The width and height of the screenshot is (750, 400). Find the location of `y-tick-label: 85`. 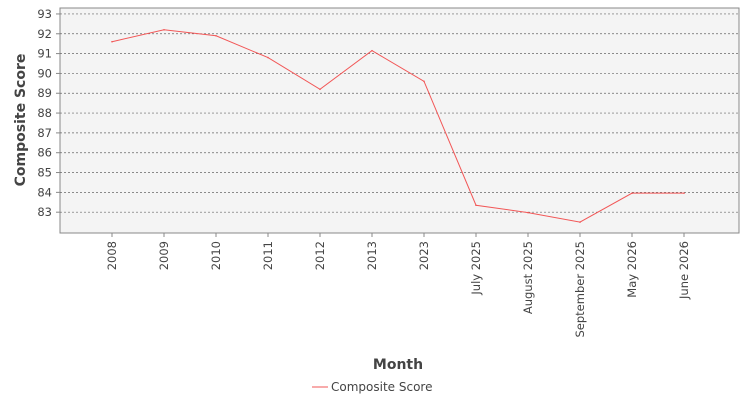

y-tick-label: 85 is located at coordinates (44, 173).